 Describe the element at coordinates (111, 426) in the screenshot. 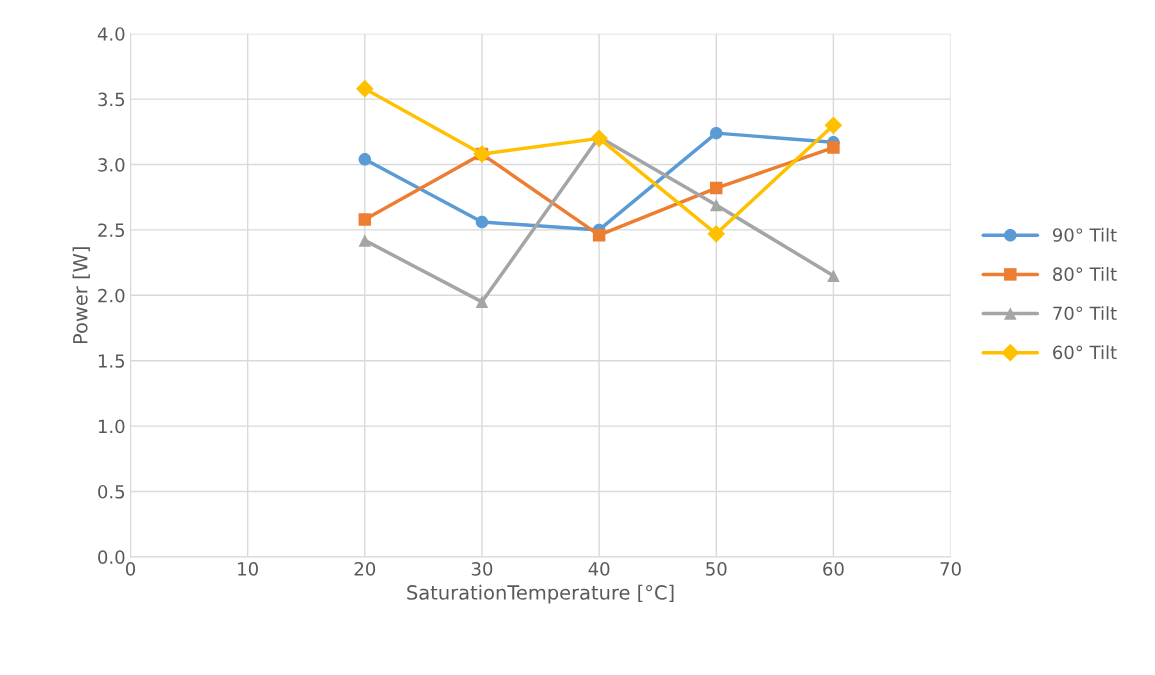

I see `y-tick-label: 1.0` at that location.